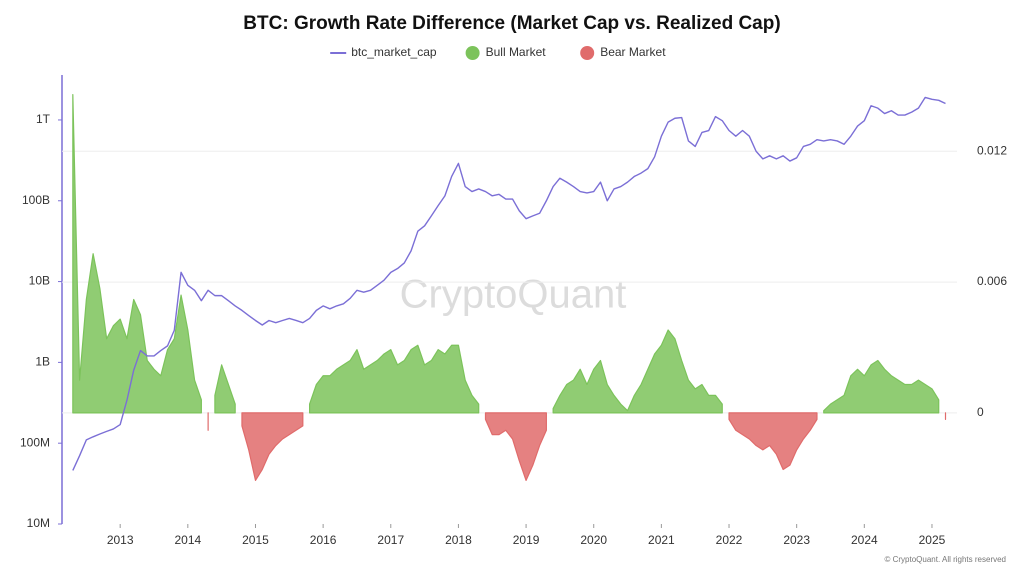 The image size is (1024, 576). Describe the element at coordinates (992, 281) in the screenshot. I see `y2-tick-label: 0.006` at that location.